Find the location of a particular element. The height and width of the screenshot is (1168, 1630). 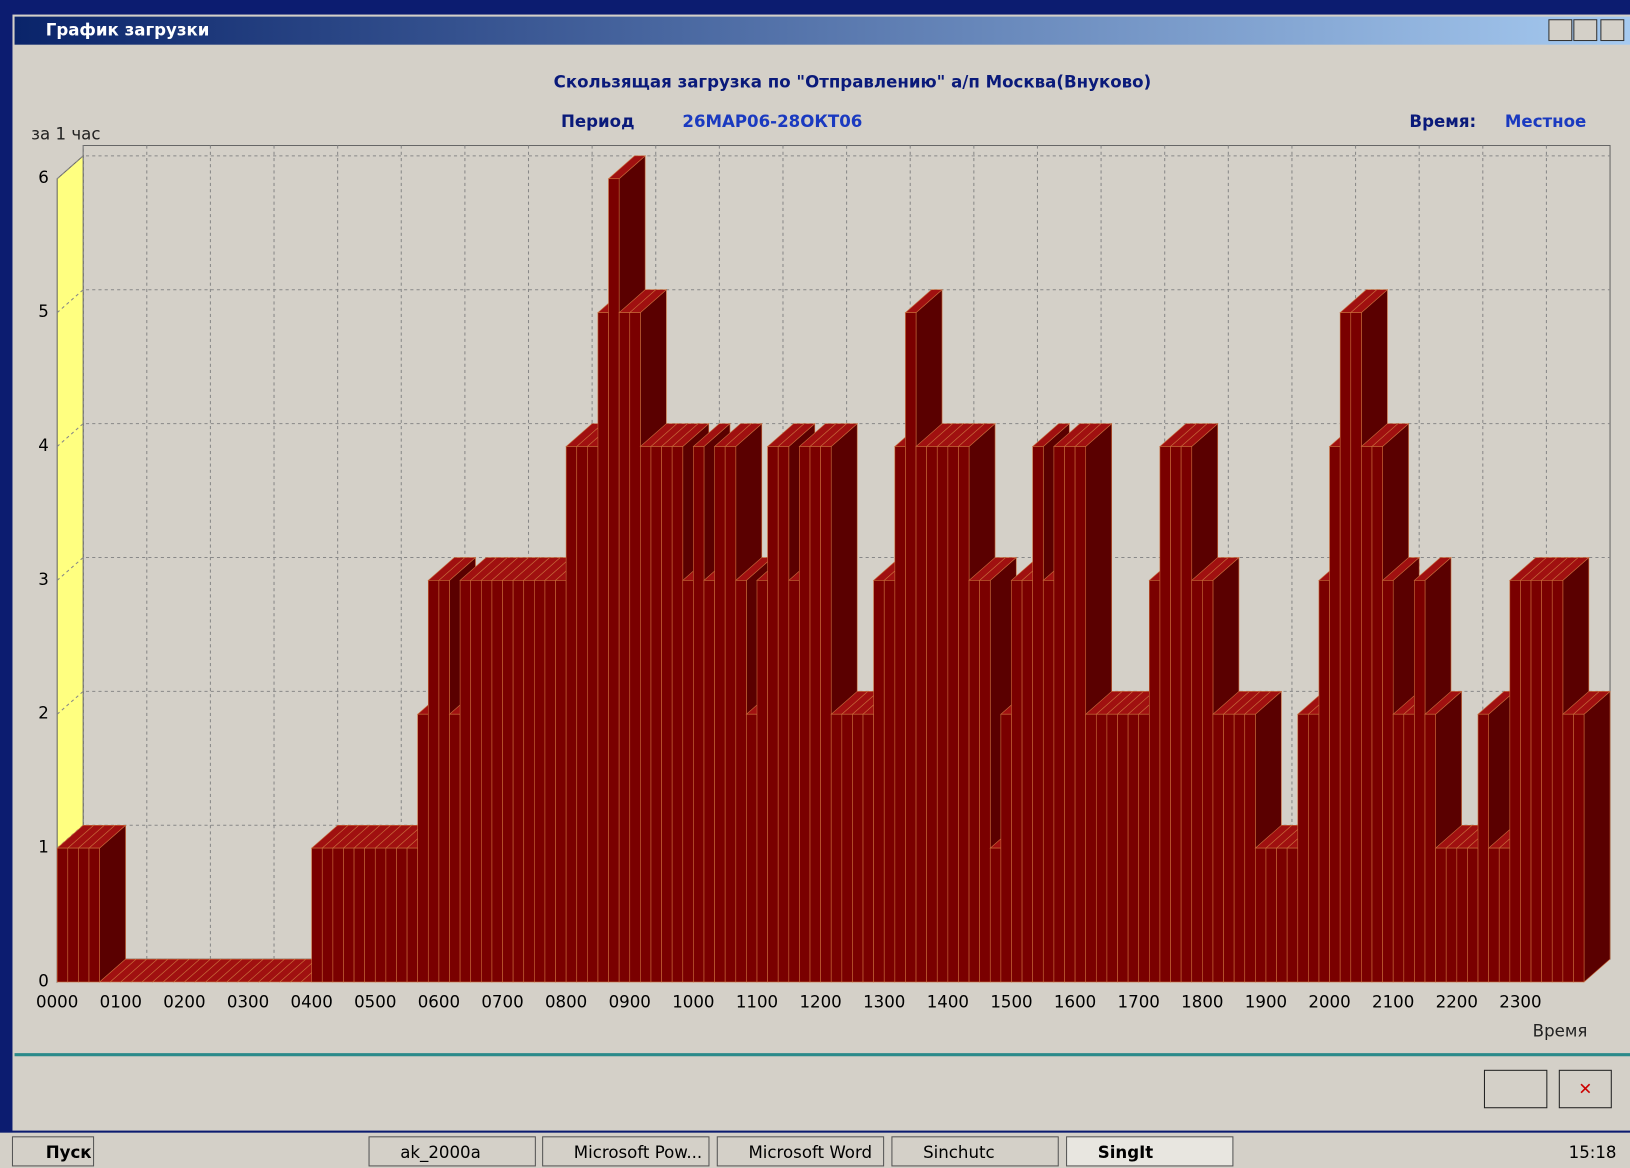

x-tick-label: 1200 is located at coordinates (820, 1001).